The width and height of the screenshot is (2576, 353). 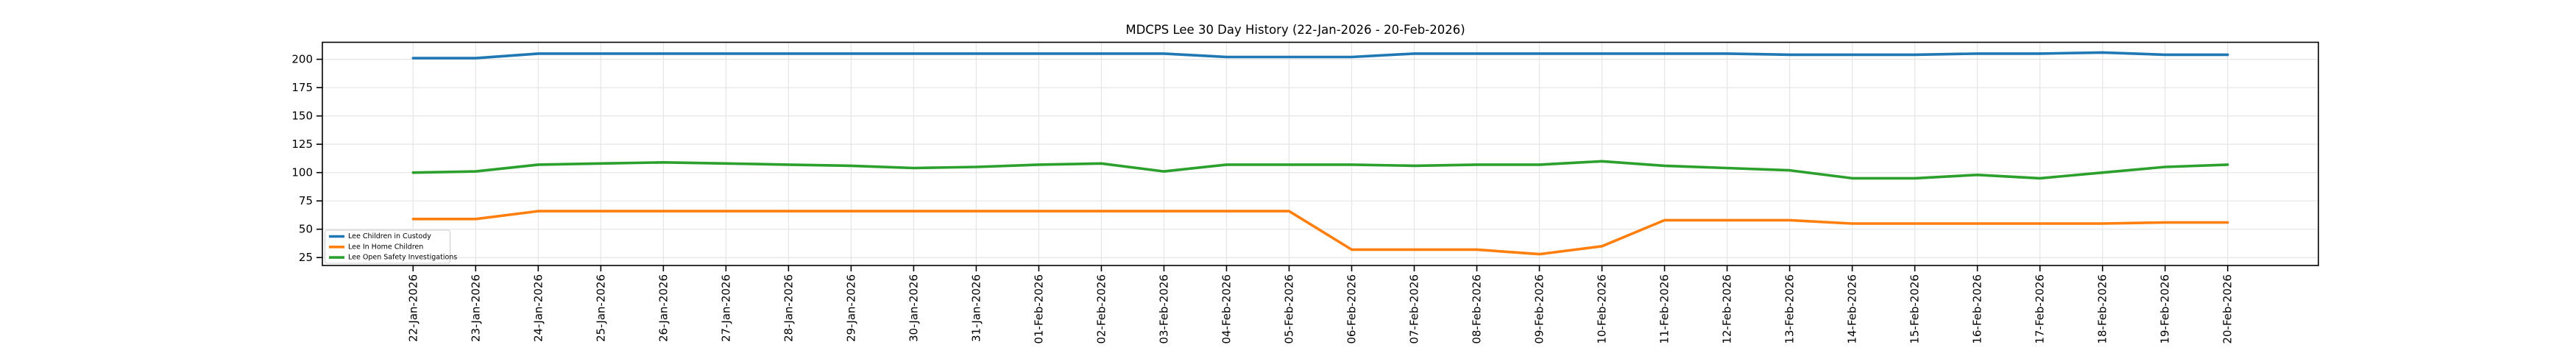 I want to click on x-tick-label: 16-Feb-2026, so click(x=1977, y=309).